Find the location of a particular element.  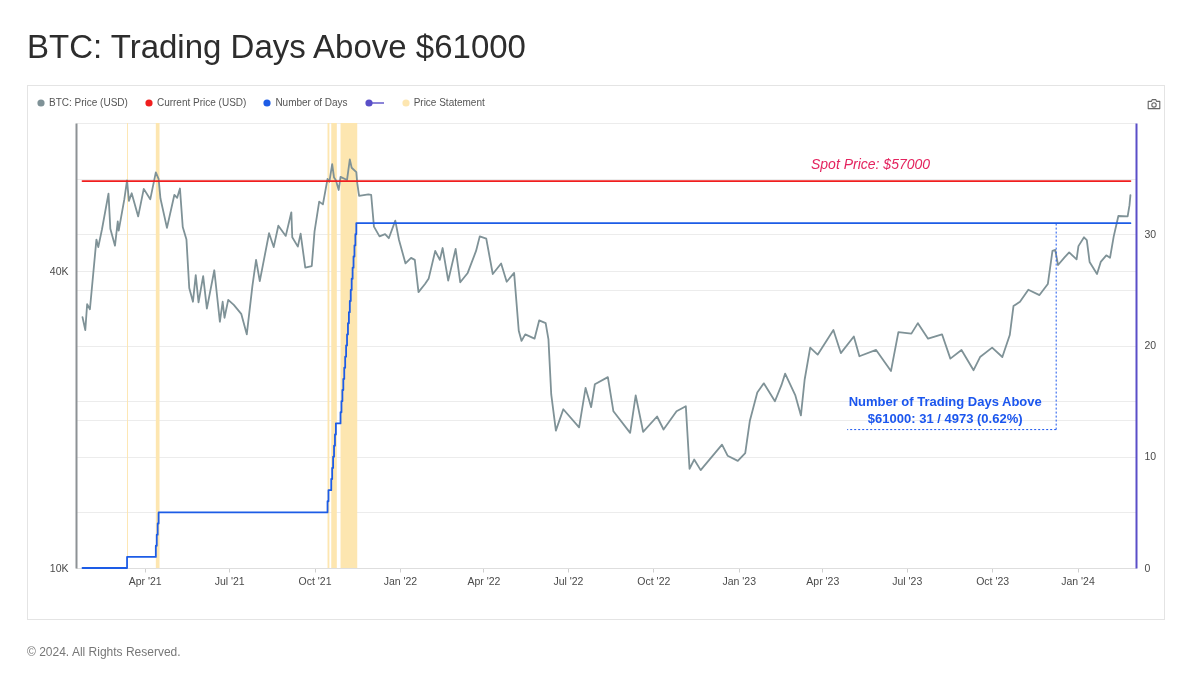

x-tick-label: Jul '23 is located at coordinates (907, 580).